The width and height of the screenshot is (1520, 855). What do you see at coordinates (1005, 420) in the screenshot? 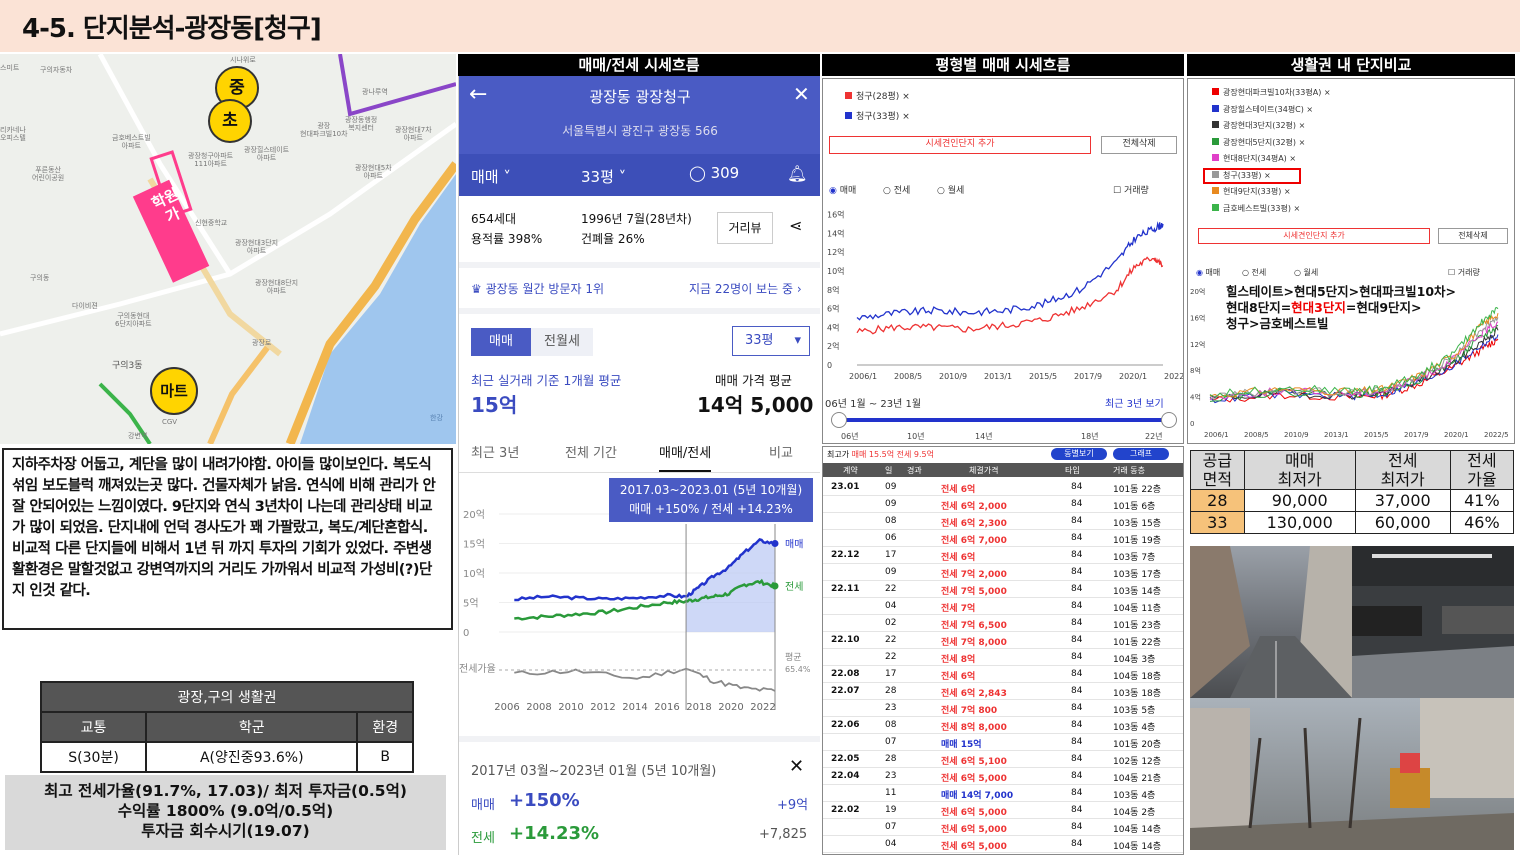
I see `range-slider-track` at bounding box center [1005, 420].